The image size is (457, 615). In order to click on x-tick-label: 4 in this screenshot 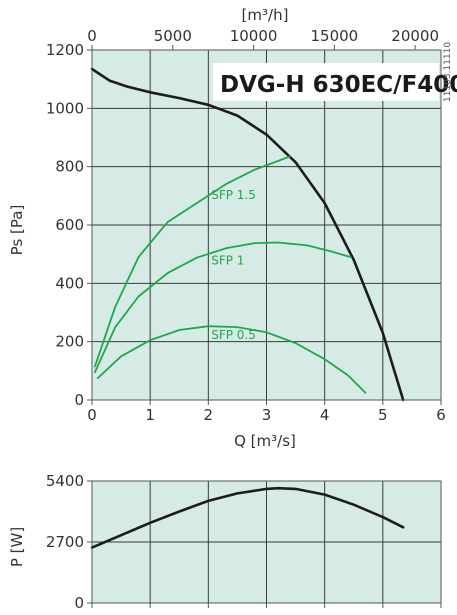, I will do `click(325, 415)`.